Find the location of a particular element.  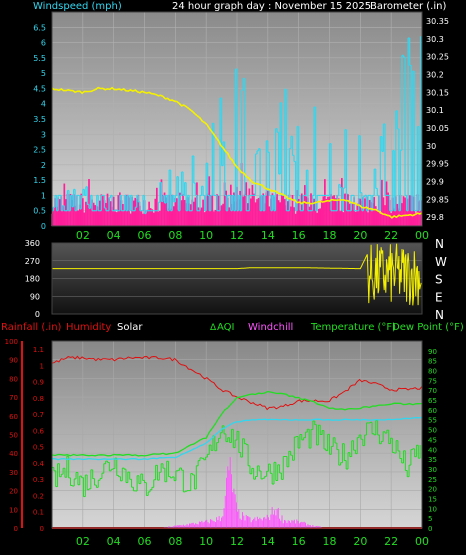

time-tick-label: 22 is located at coordinates (391, 541).